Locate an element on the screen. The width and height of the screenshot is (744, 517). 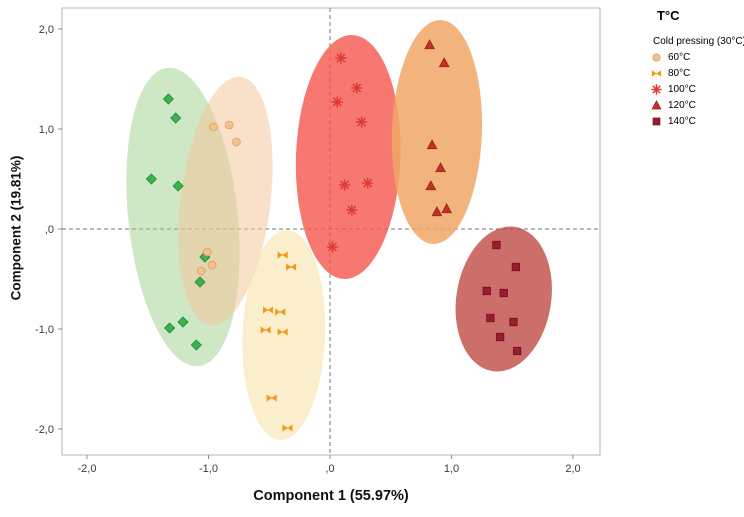
legend-title: T°C is located at coordinates (668, 15).